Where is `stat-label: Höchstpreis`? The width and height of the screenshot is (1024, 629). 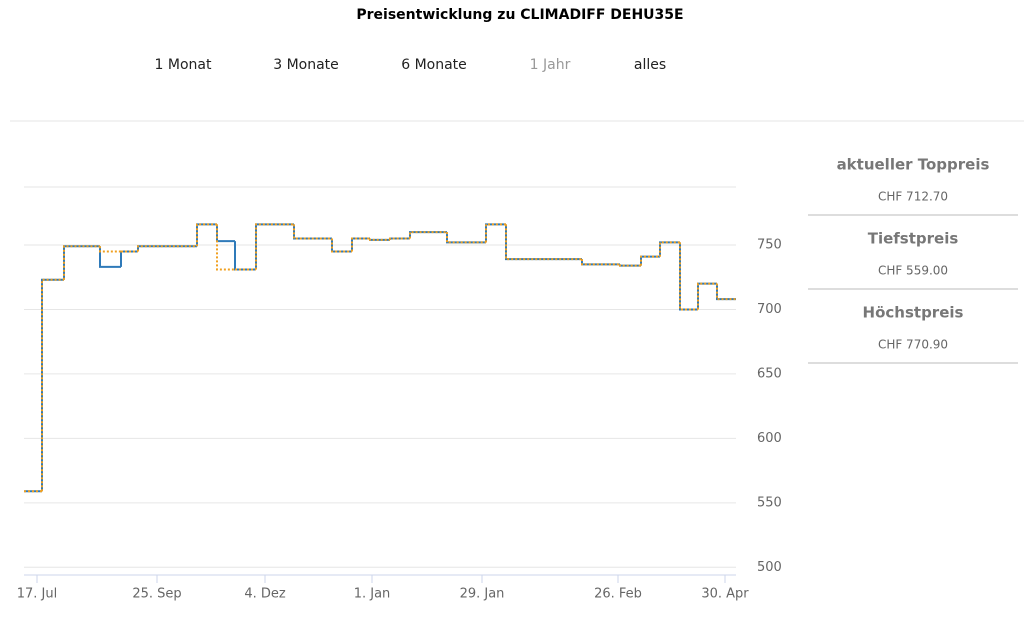 stat-label: Höchstpreis is located at coordinates (913, 313).